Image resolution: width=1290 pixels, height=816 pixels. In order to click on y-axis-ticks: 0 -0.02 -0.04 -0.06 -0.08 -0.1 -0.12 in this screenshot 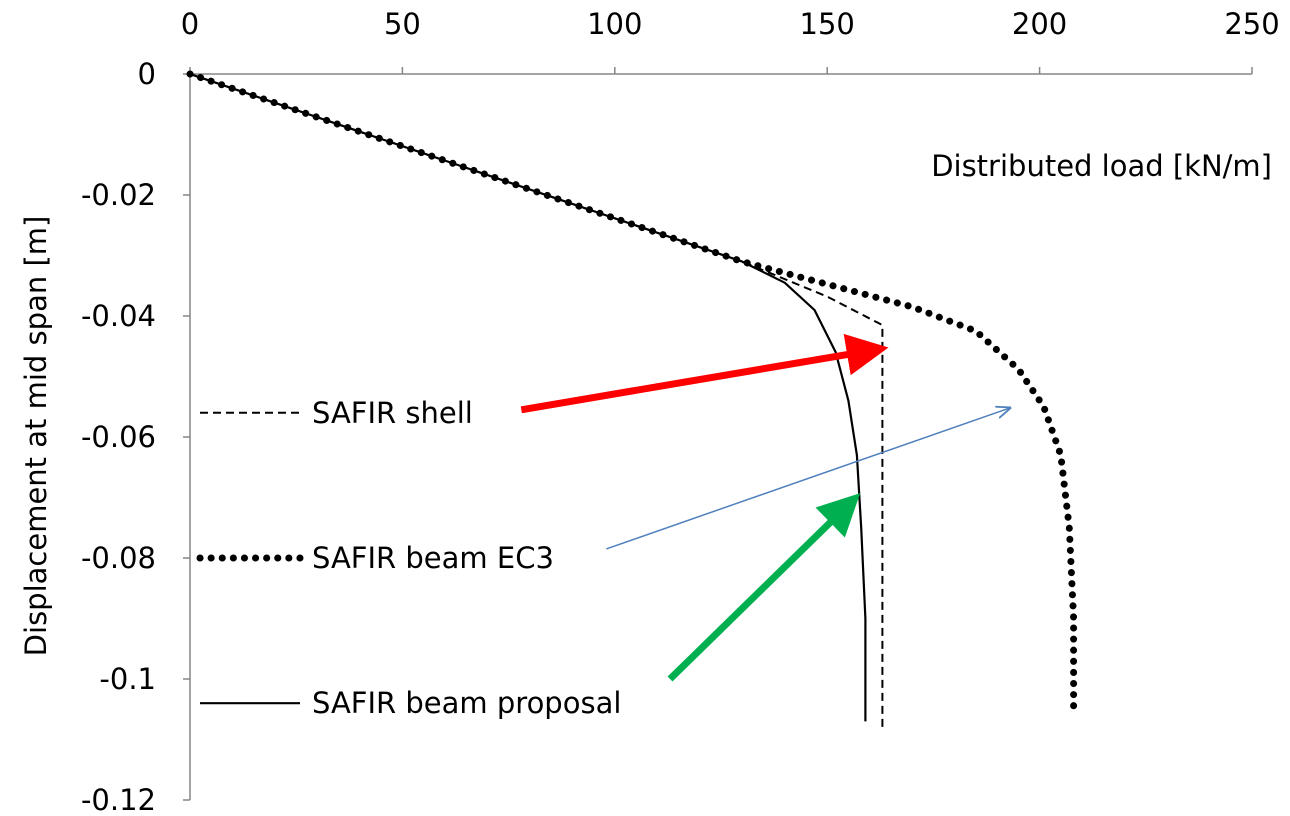, I will do `click(135, 436)`.